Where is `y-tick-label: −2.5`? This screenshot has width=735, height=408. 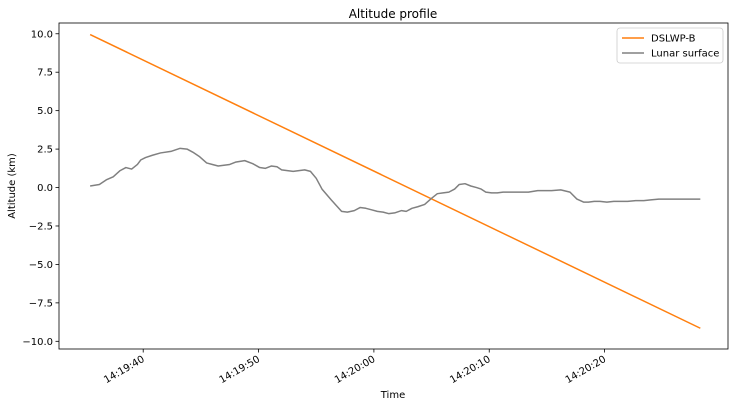 y-tick-label: −2.5 is located at coordinates (41, 226).